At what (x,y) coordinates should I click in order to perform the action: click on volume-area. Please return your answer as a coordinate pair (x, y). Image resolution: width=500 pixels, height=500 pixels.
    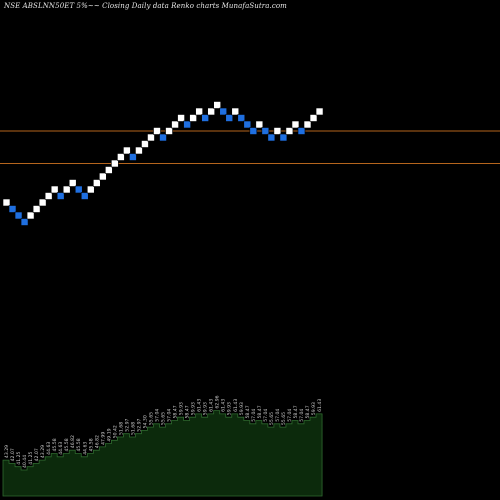
    Looking at the image, I should click on (162, 453).